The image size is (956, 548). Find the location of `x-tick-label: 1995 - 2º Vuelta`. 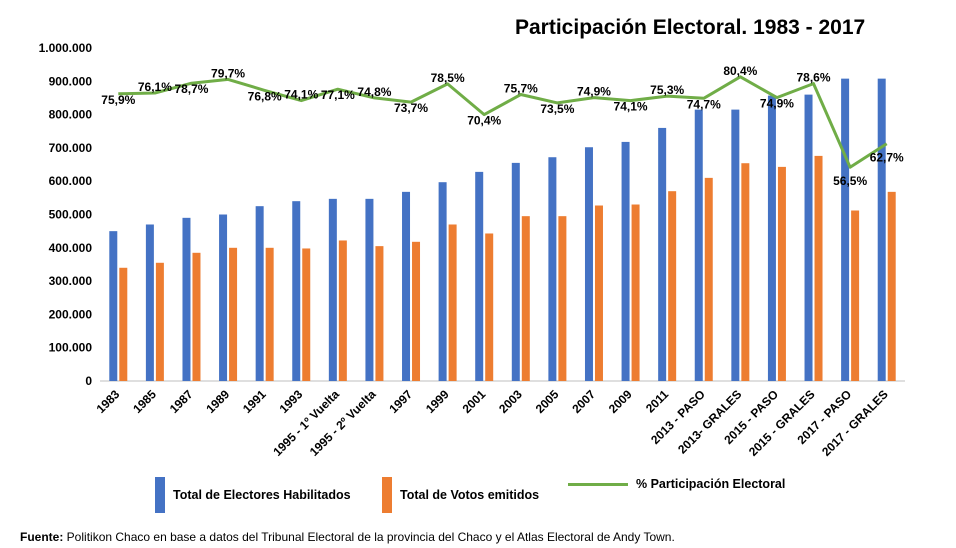

x-tick-label: 1995 - 2º Vuelta is located at coordinates (343, 423).